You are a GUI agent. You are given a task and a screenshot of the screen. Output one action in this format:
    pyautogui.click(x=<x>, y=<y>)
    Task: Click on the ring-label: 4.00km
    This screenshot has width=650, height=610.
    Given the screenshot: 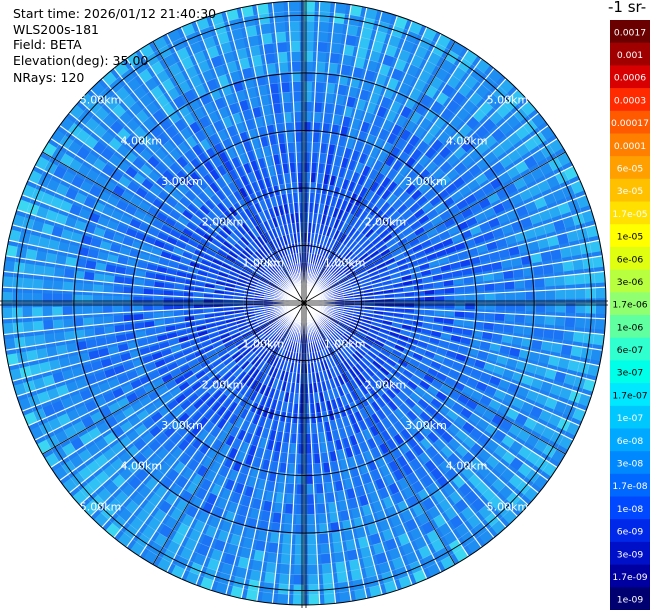 What is the action you would take?
    pyautogui.click(x=467, y=466)
    